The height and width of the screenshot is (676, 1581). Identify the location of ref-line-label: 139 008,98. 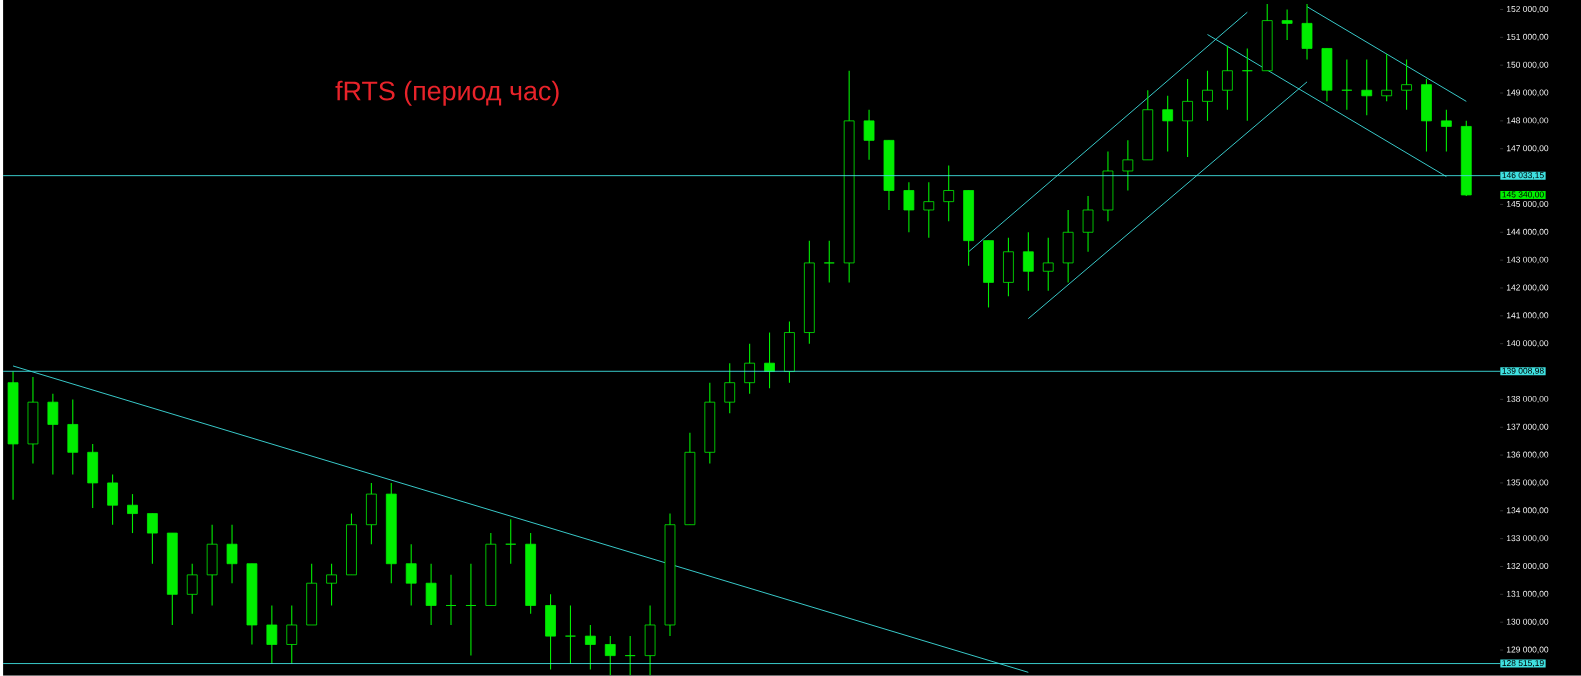
(1523, 371).